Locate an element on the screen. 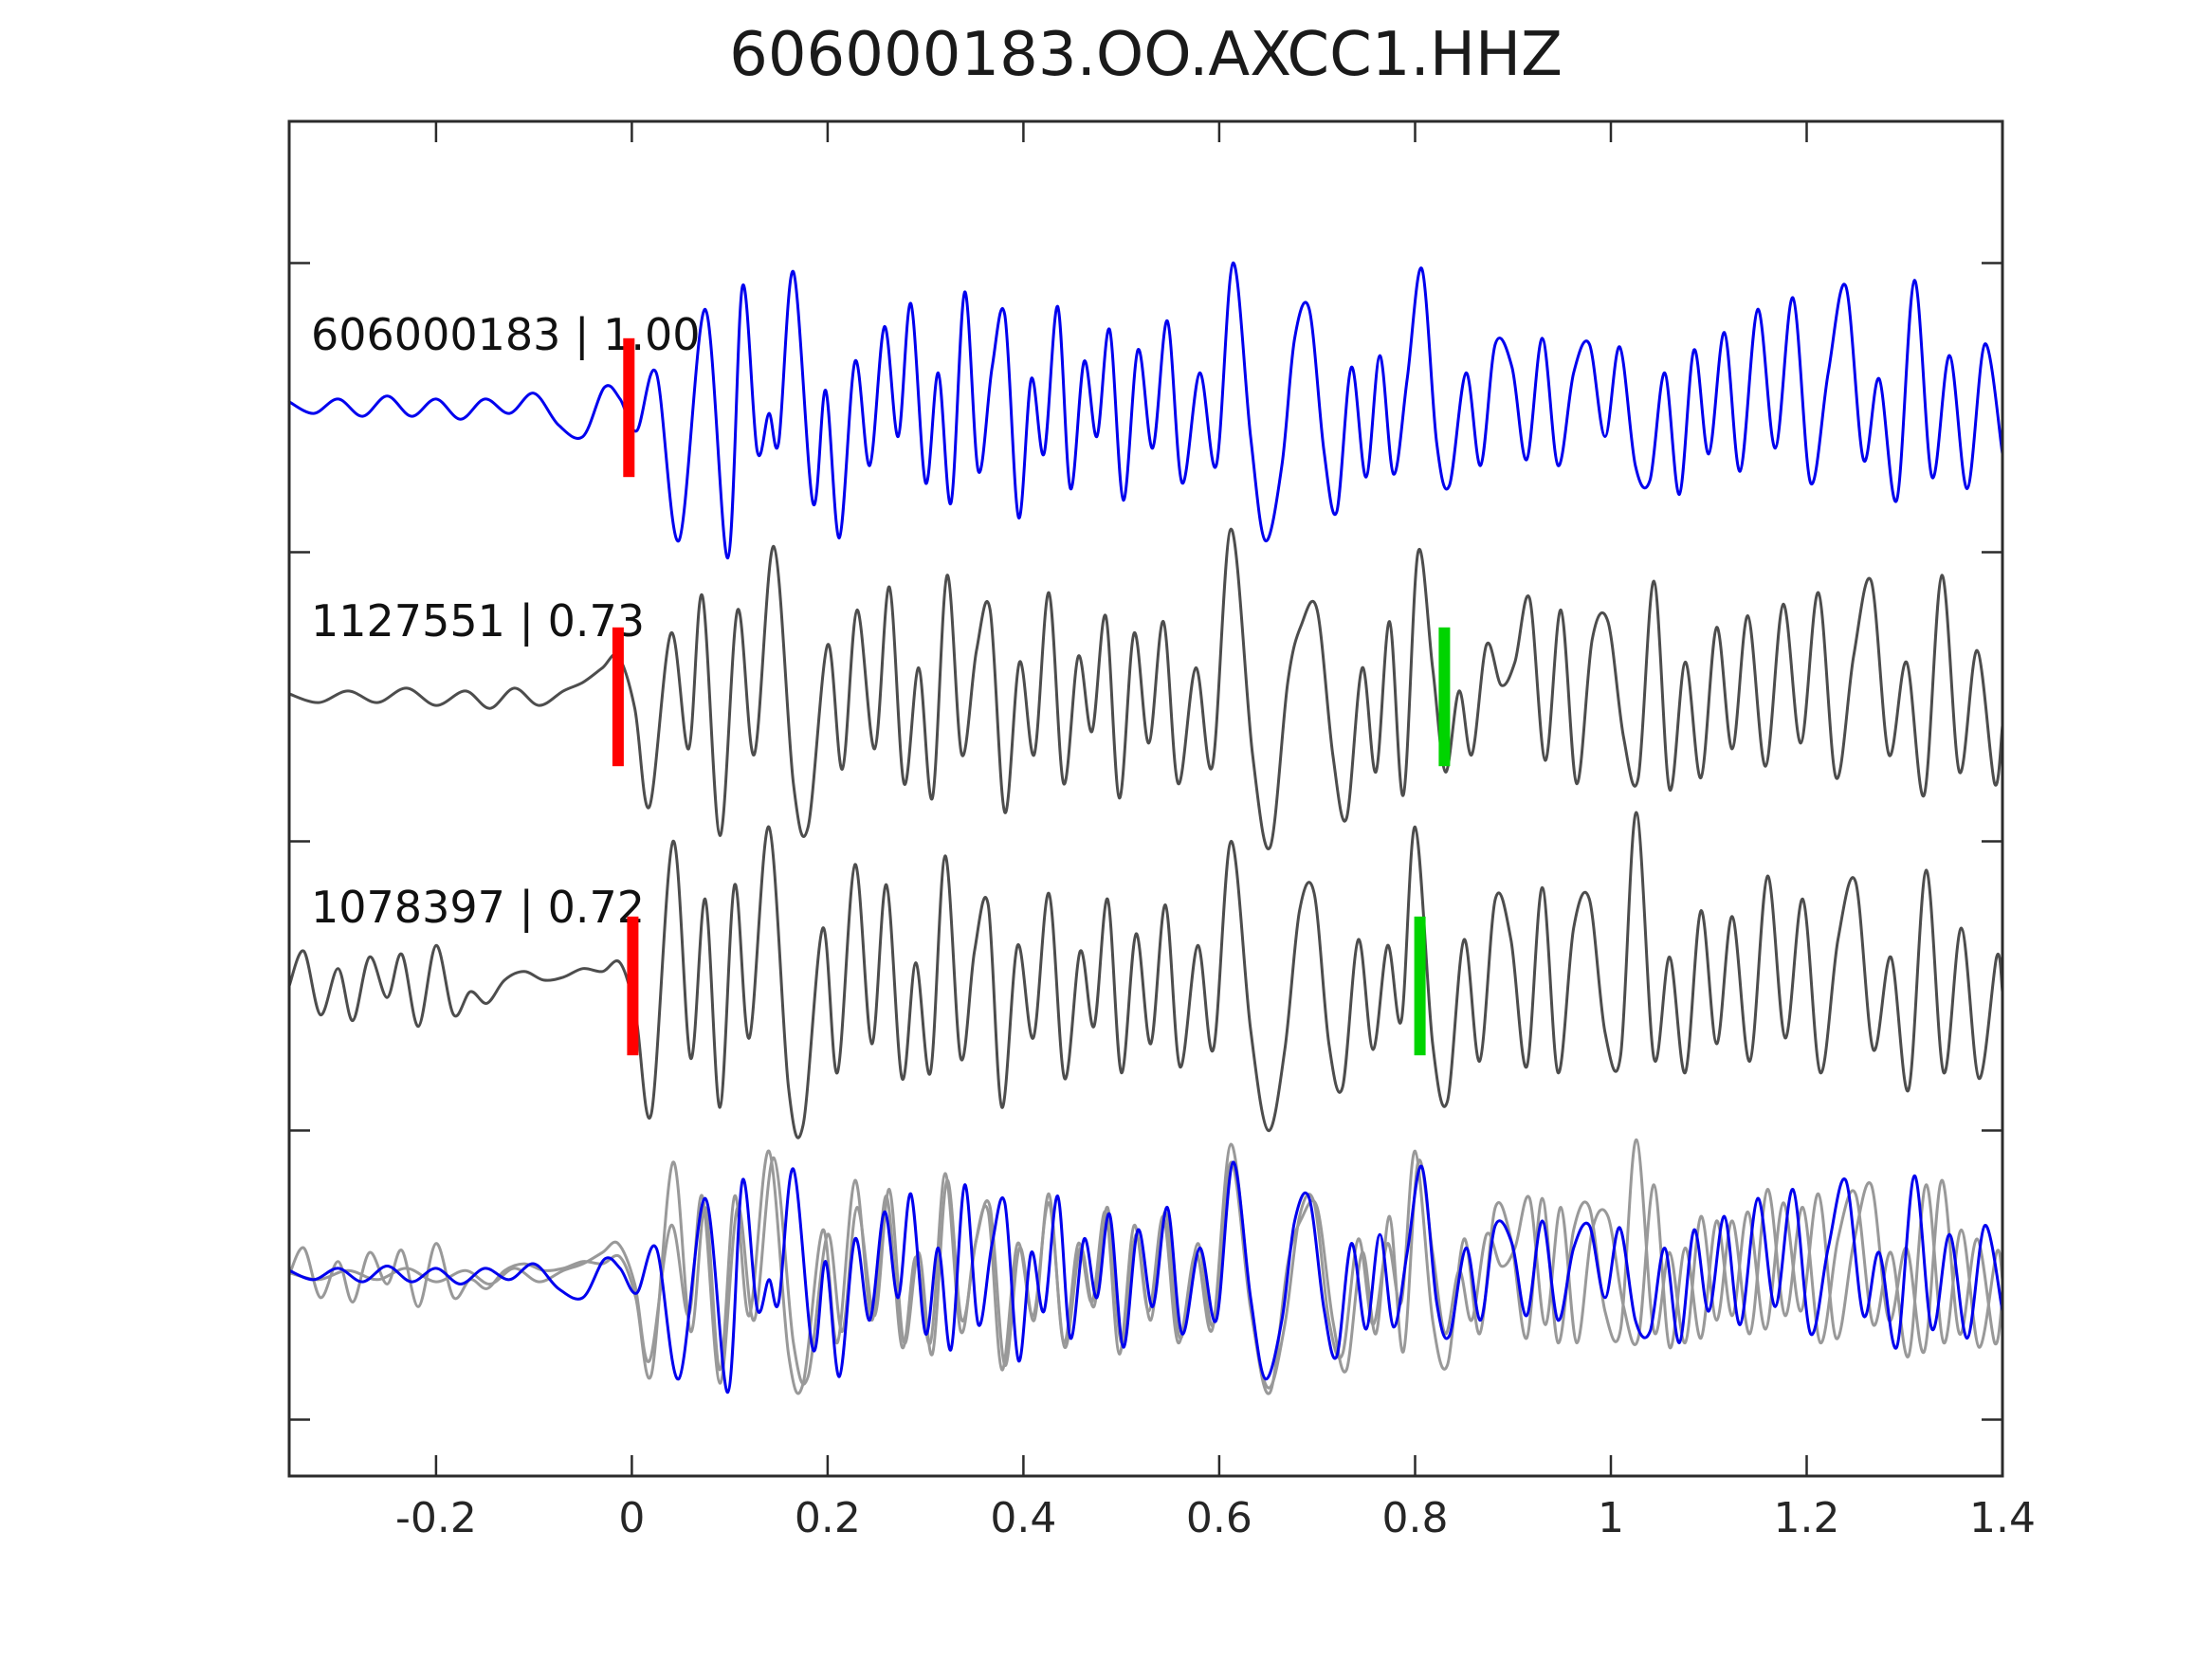 Image resolution: width=2212 pixels, height=1659 pixels. trace-label-template: 606000183 | 1.00 is located at coordinates (506, 335).